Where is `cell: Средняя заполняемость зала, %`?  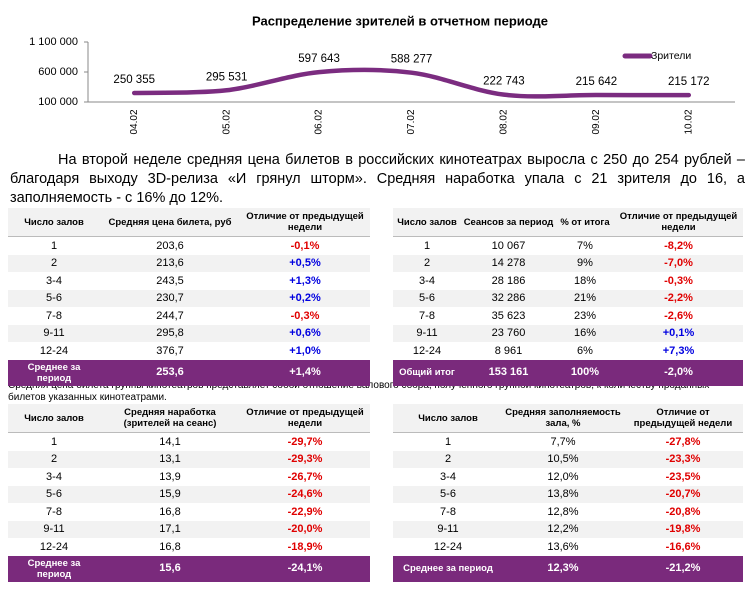 cell: Средняя заполняемость зала, % is located at coordinates (563, 418).